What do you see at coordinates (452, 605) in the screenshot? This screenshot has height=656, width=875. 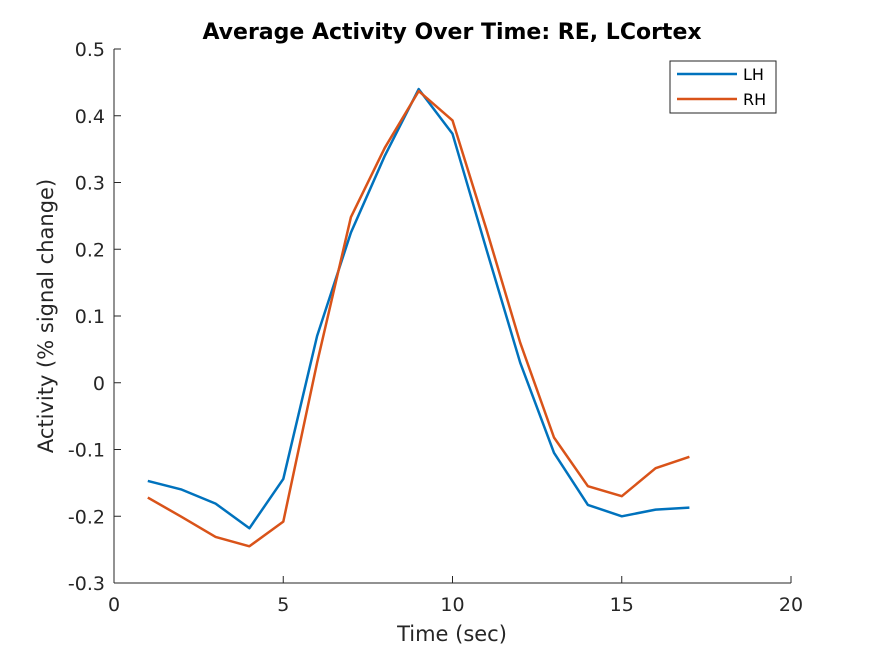 I see `x-tick-label: 10` at bounding box center [452, 605].